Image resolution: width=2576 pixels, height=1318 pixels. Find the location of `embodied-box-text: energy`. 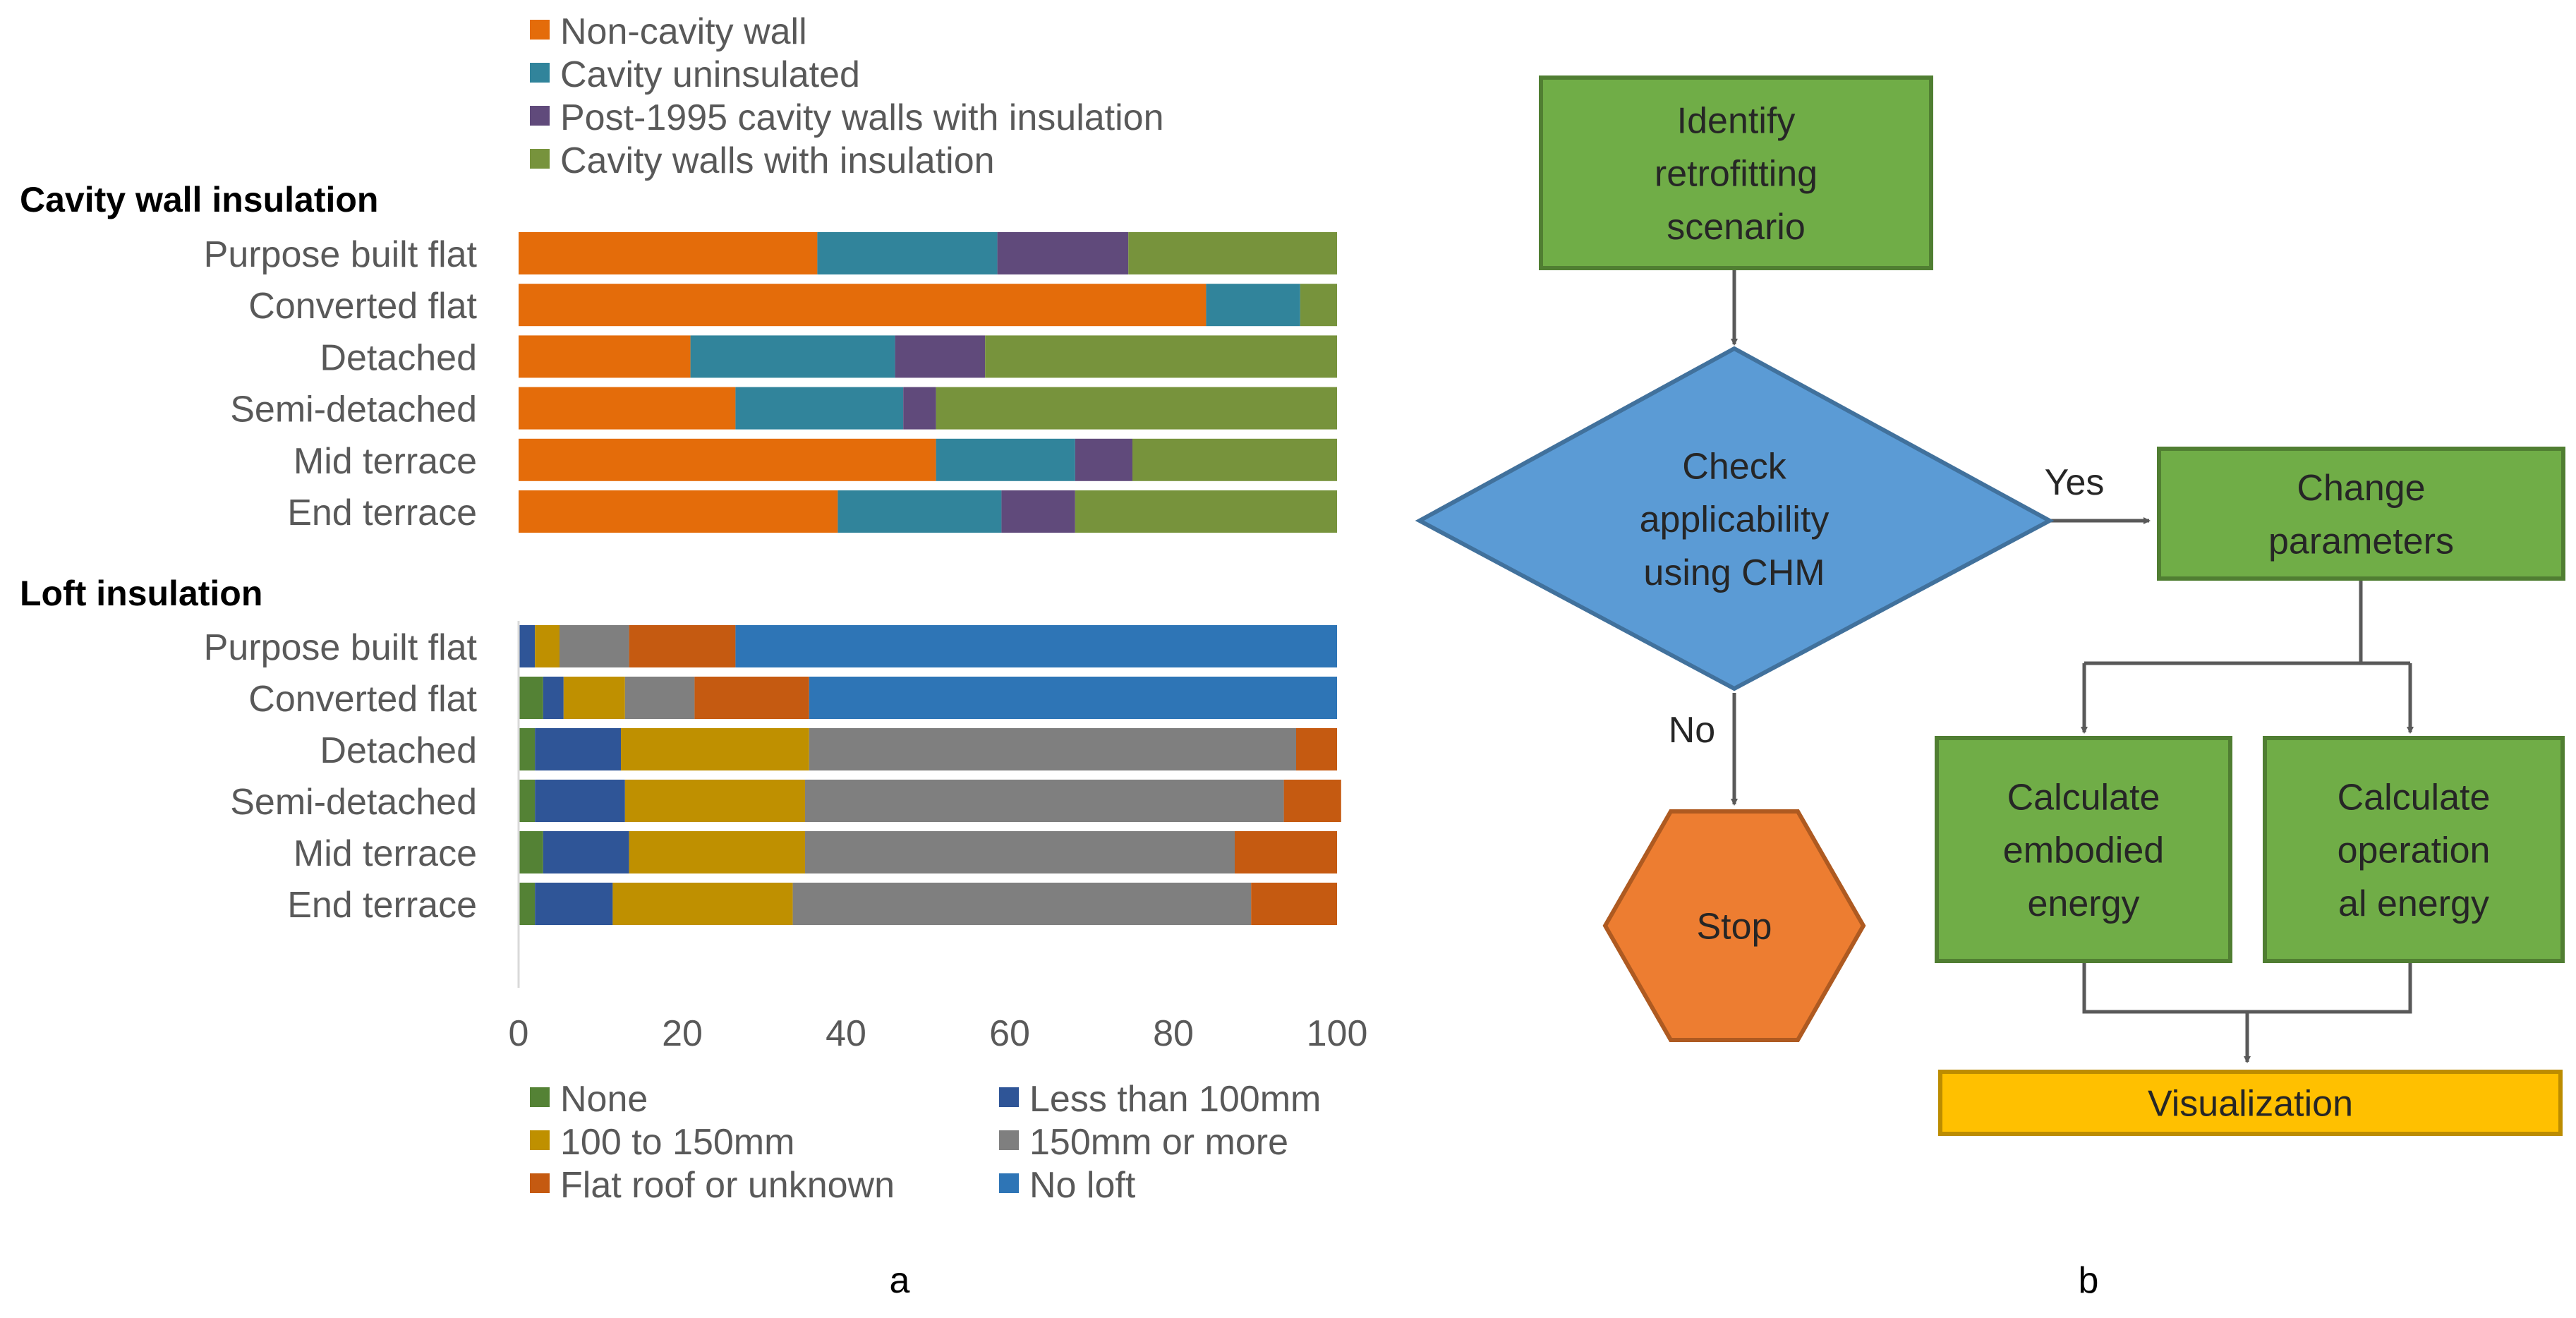

embodied-box-text: energy is located at coordinates (2084, 903).